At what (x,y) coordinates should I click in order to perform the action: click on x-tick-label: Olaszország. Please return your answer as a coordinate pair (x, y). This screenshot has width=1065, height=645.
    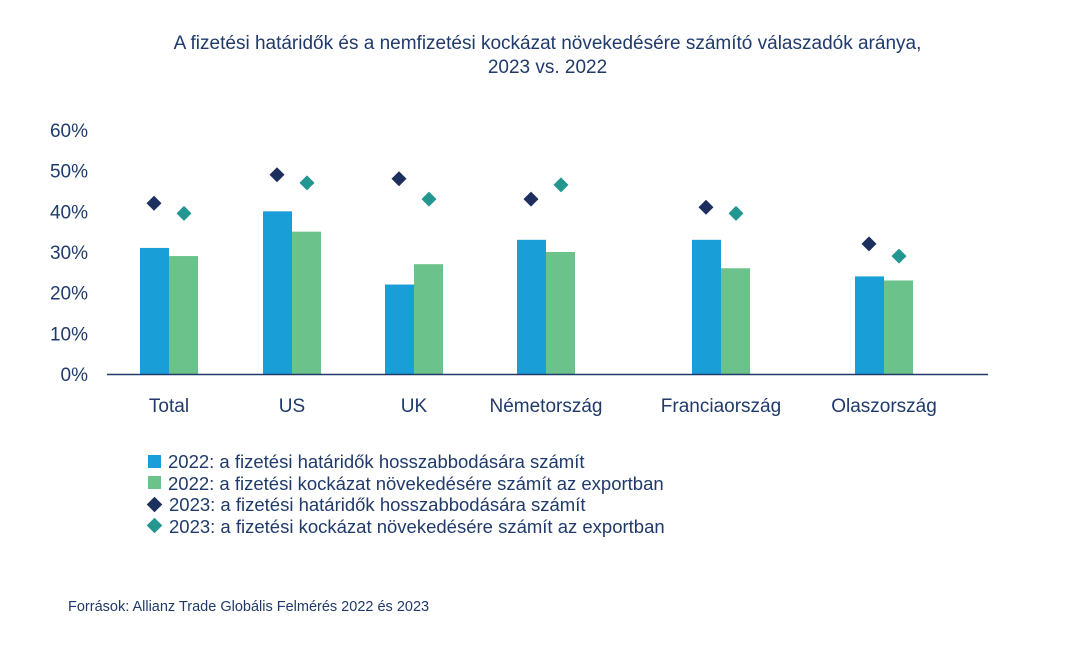
    Looking at the image, I should click on (884, 406).